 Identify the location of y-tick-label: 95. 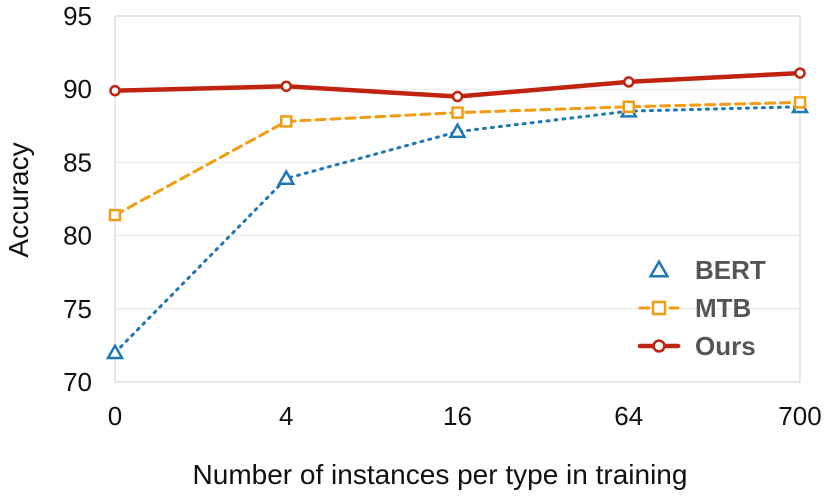
(77, 16).